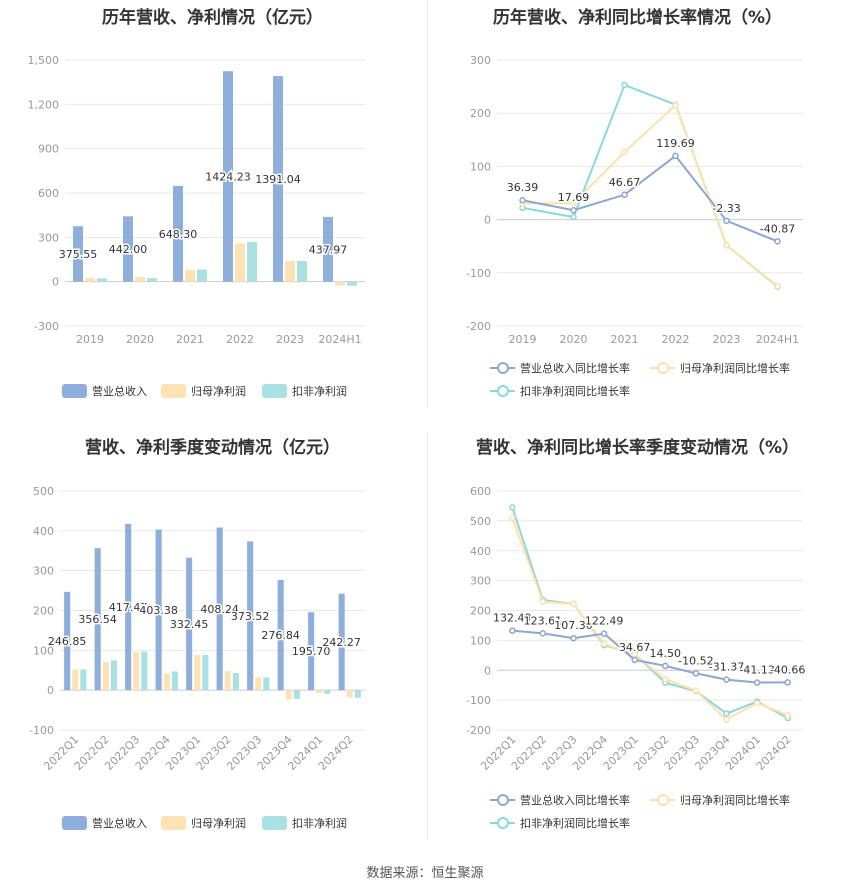 The height and width of the screenshot is (891, 850). I want to click on bar-value-label: 648.30, so click(178, 234).